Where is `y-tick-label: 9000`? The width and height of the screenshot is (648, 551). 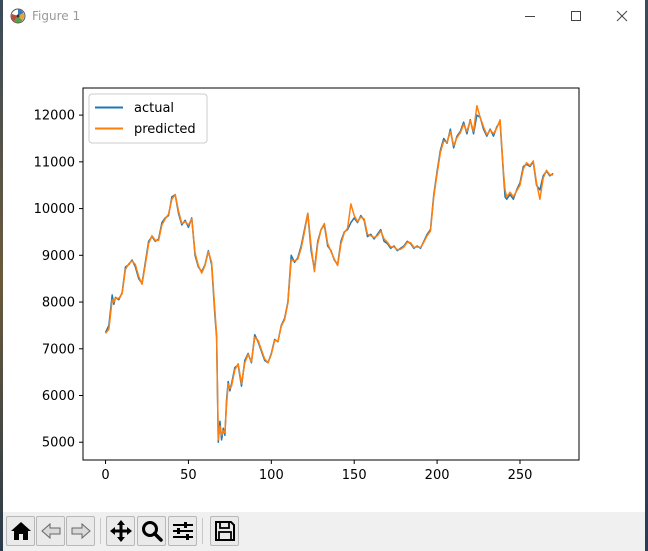 y-tick-label: 9000 is located at coordinates (58, 256).